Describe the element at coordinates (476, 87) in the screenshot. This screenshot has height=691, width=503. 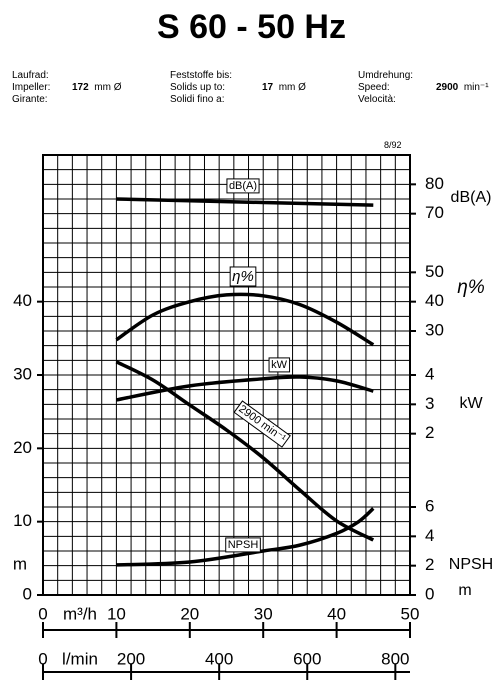
I see `unit: min⁻¹` at that location.